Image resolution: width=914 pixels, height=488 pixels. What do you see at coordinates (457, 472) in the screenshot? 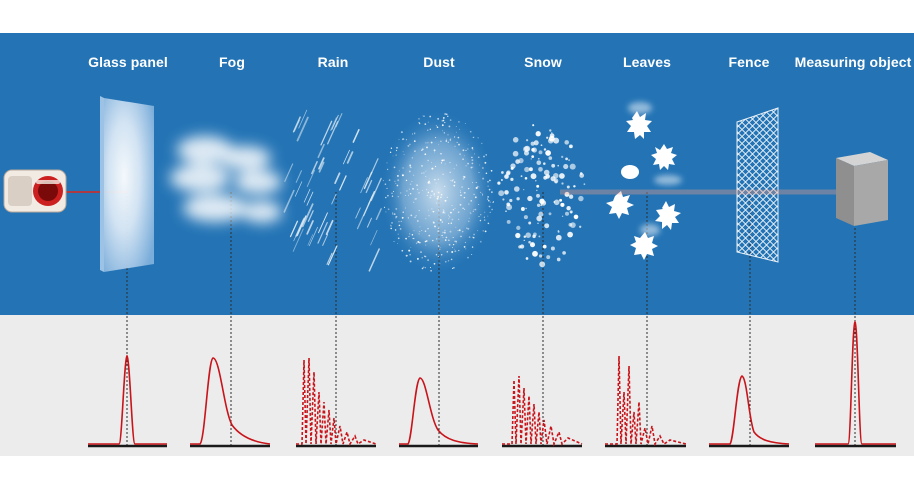
I see `bottom-margin` at bounding box center [457, 472].